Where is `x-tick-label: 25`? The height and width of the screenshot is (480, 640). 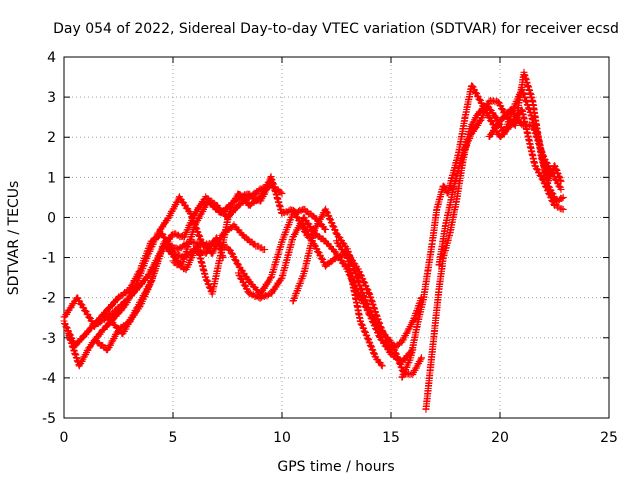
x-tick-label: 25 is located at coordinates (609, 438).